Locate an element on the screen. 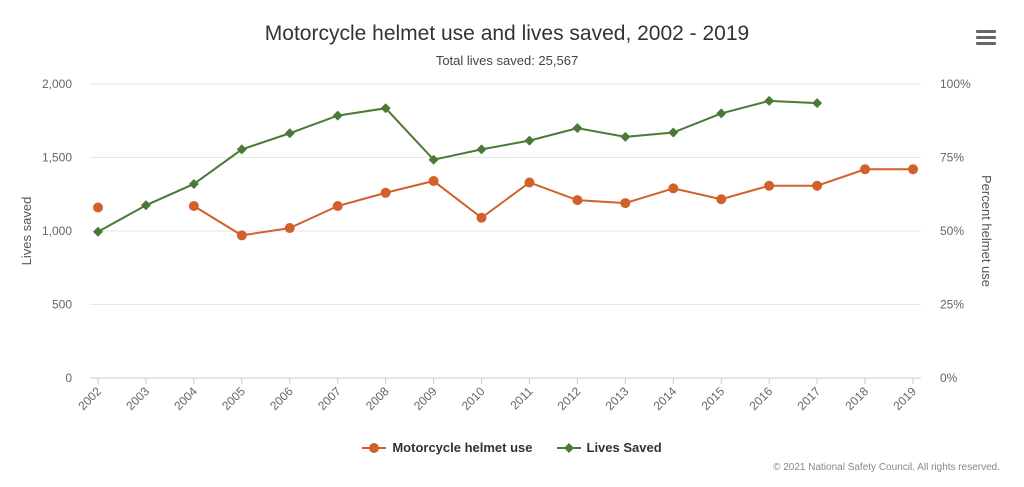  y-left-axis-label: Lives saved is located at coordinates (26, 231).